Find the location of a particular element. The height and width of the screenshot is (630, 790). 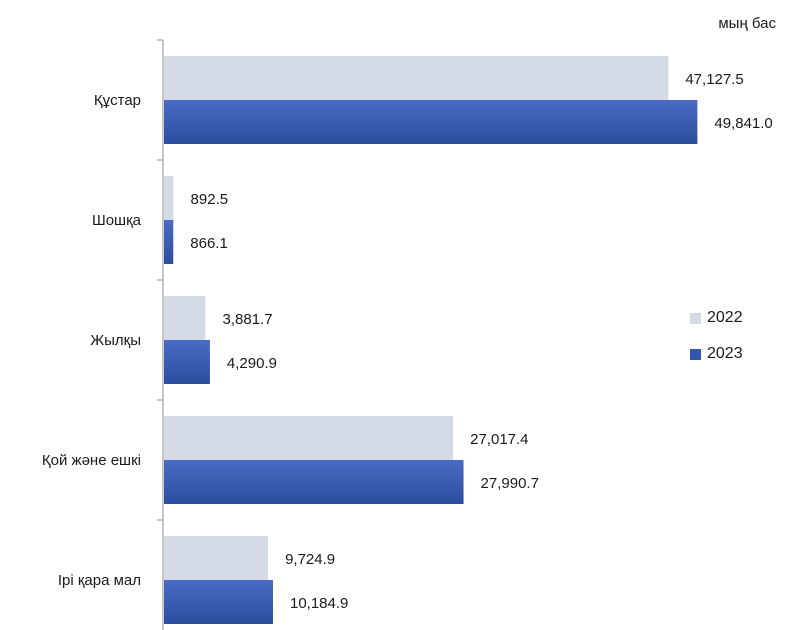

legend: 2022 2023 is located at coordinates (716, 344).